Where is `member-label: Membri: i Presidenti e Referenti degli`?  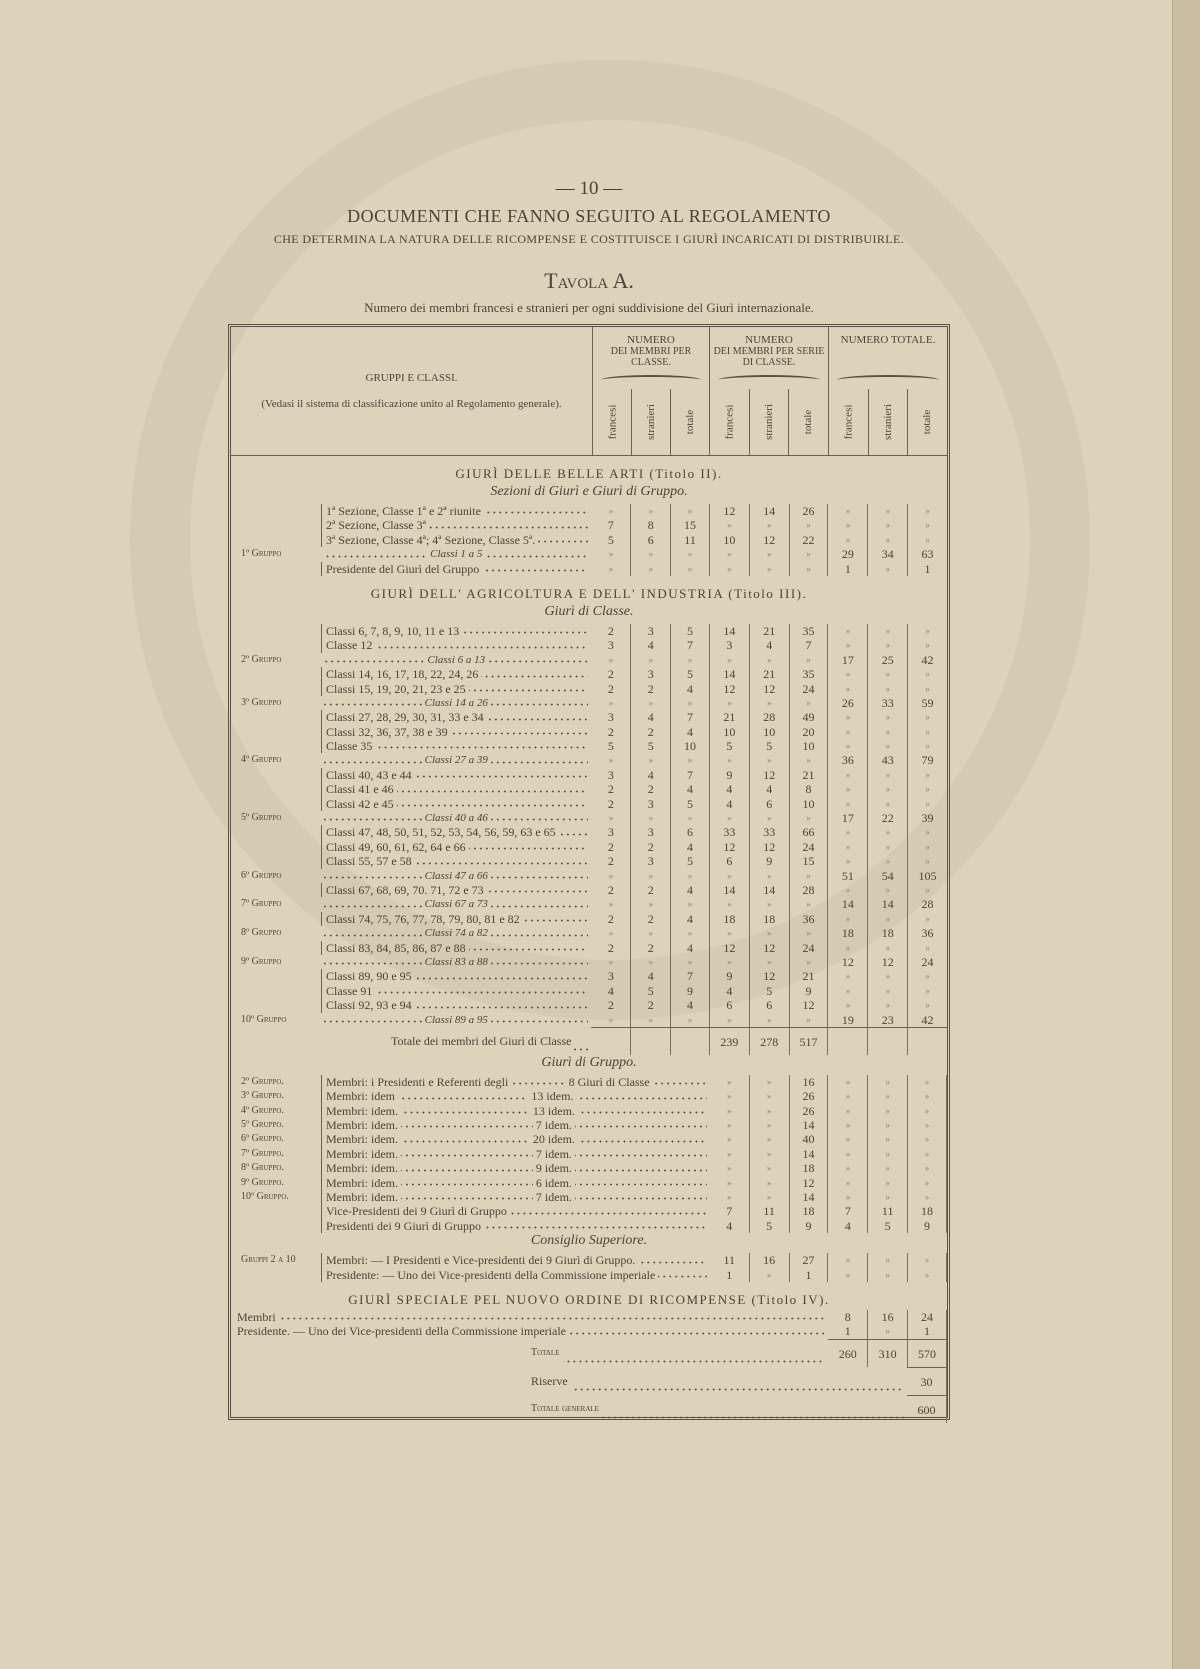 member-label: Membri: i Presidenti e Referenti degli is located at coordinates (414, 1082).